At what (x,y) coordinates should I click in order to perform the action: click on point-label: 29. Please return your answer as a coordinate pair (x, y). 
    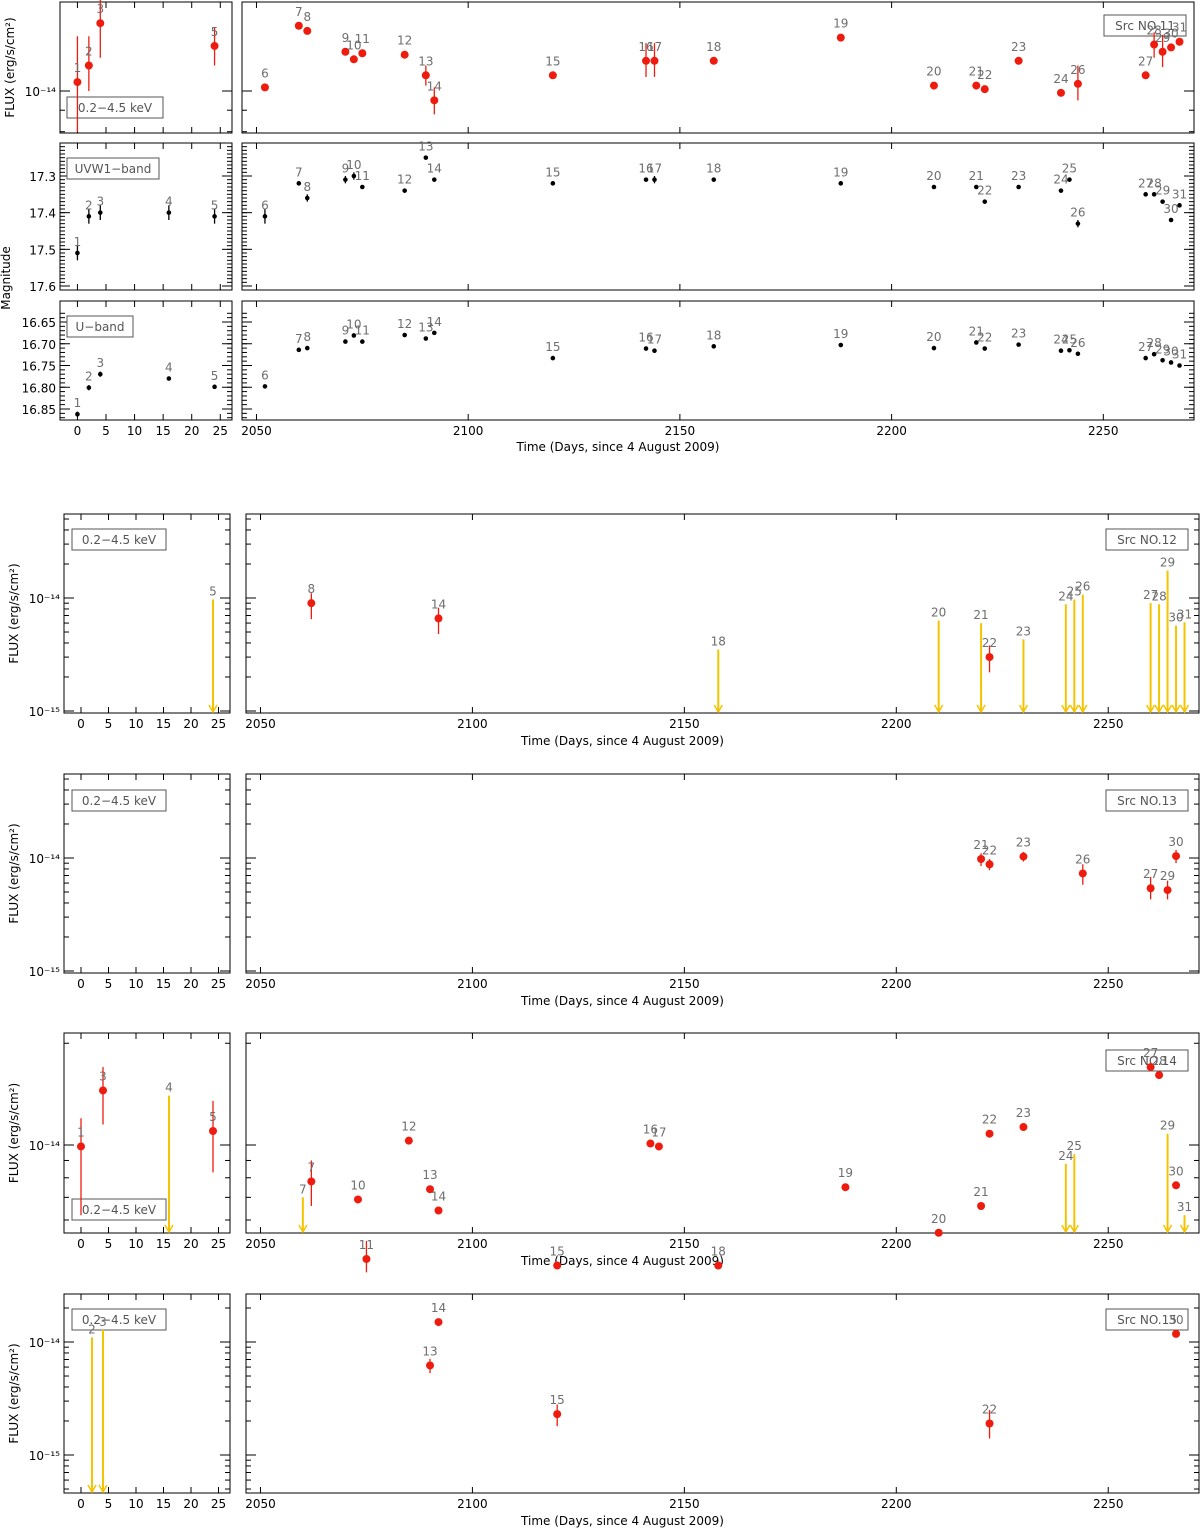
    Looking at the image, I should click on (1162, 349).